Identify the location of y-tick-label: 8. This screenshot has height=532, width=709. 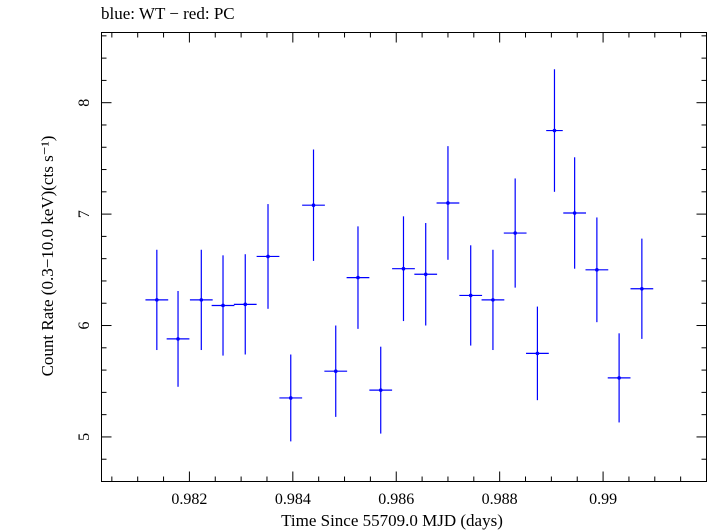
(84, 103).